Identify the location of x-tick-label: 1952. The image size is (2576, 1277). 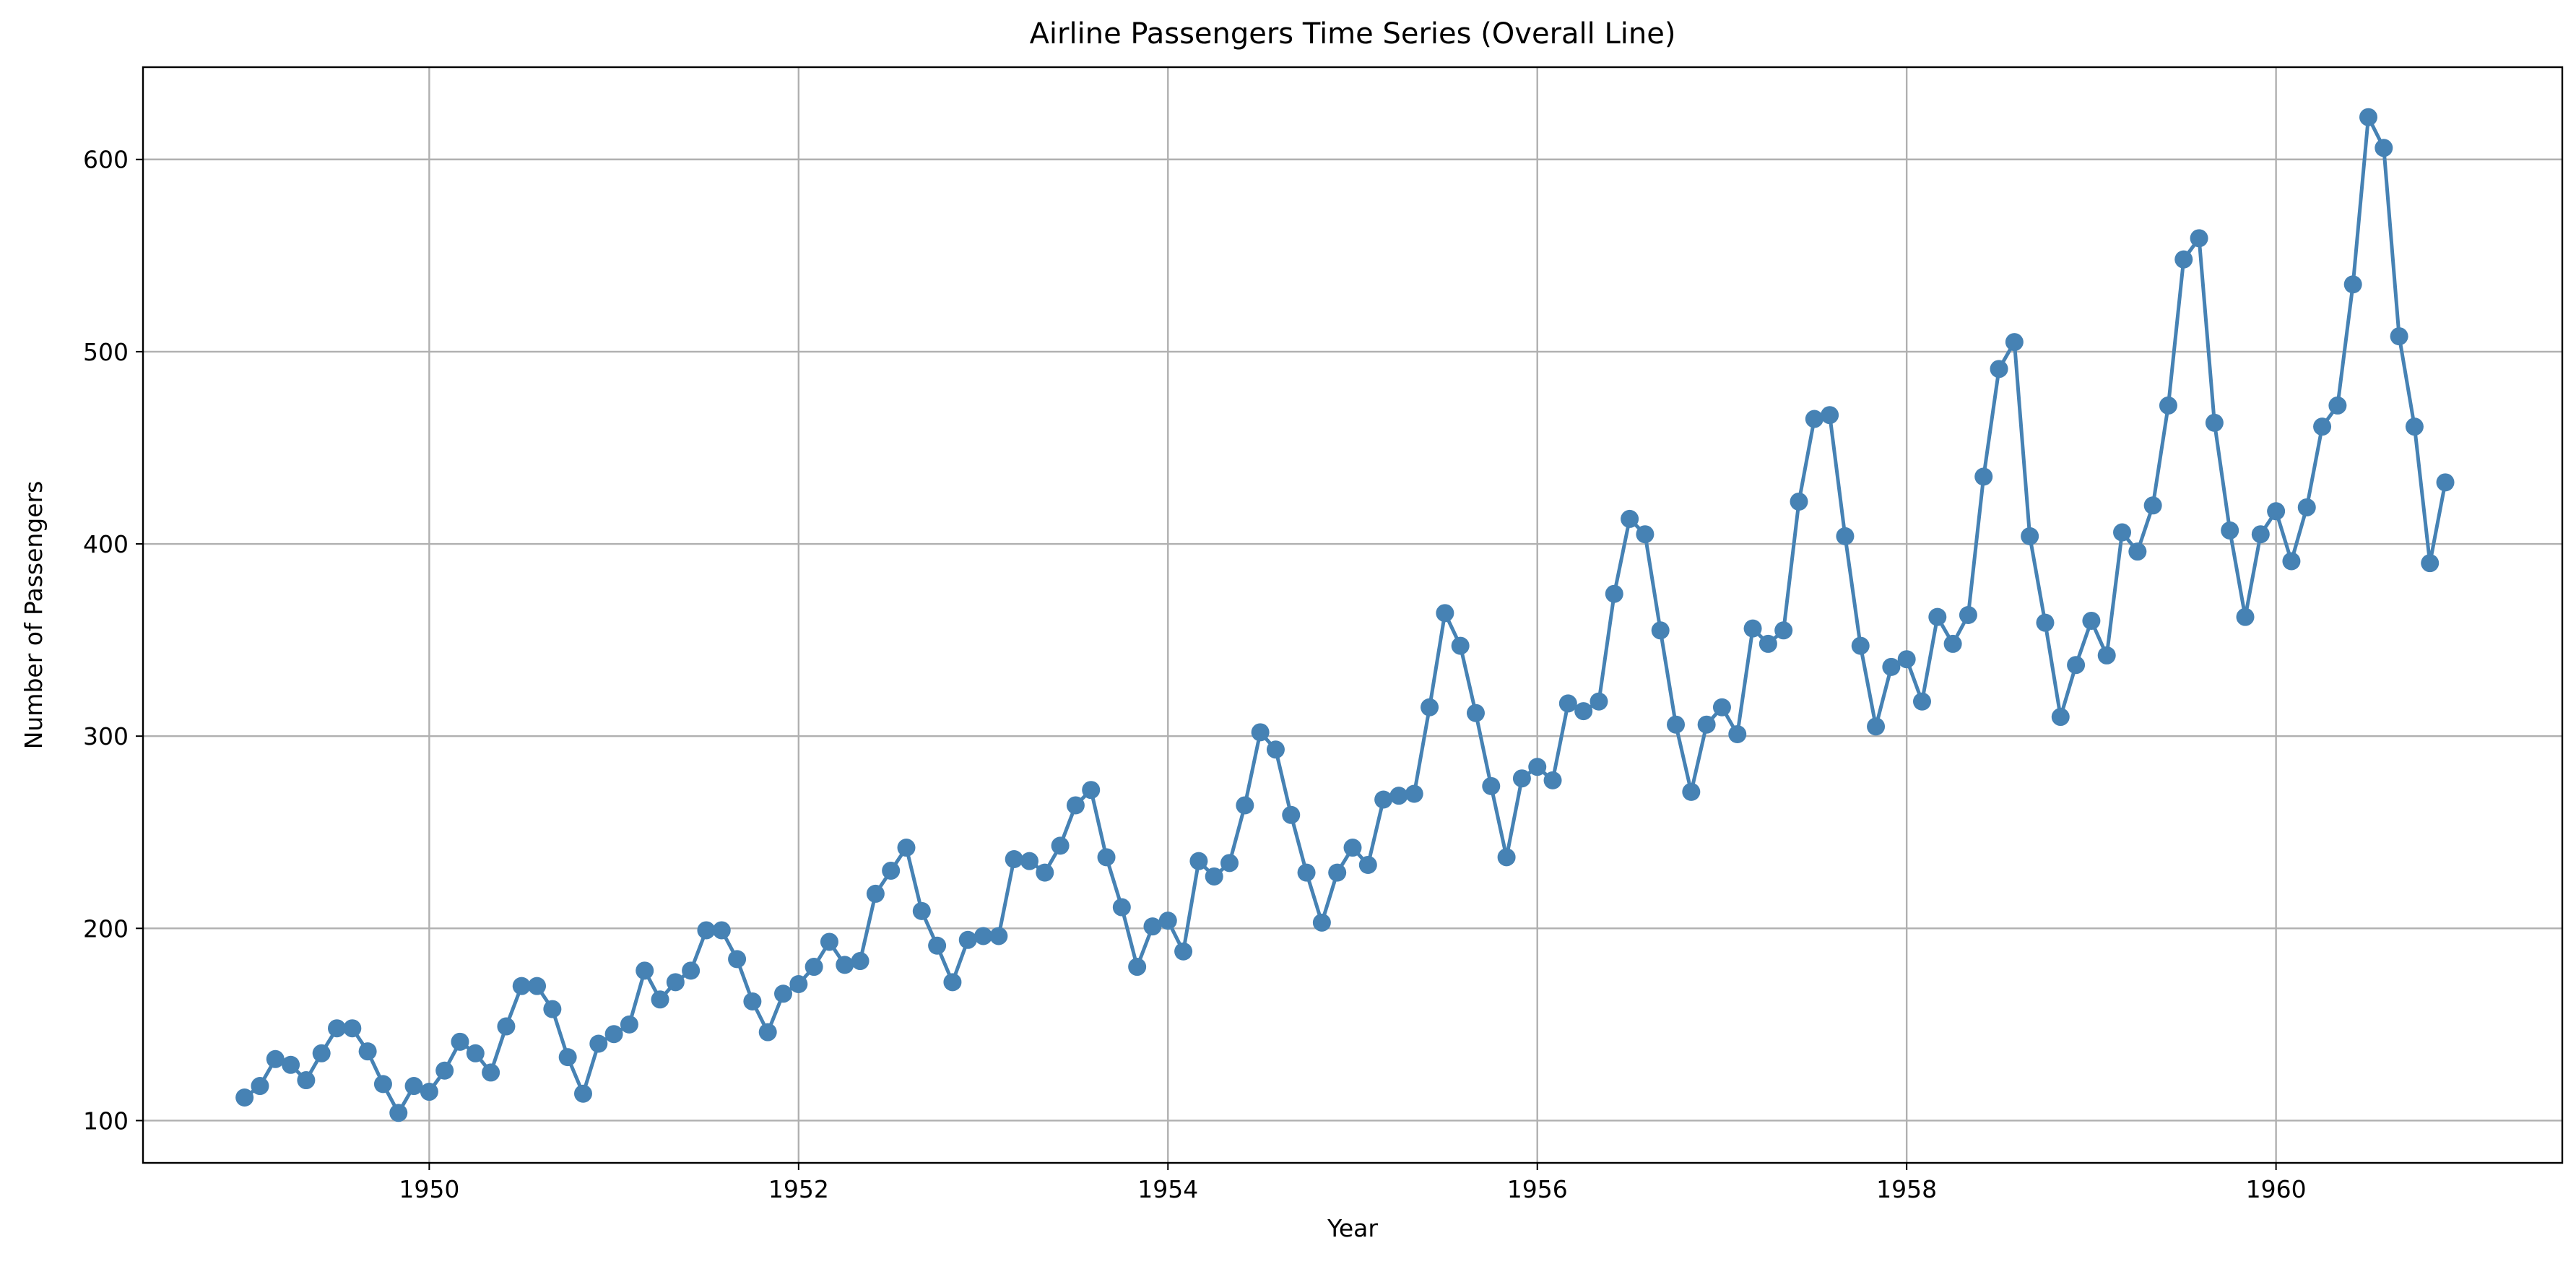
(798, 1189).